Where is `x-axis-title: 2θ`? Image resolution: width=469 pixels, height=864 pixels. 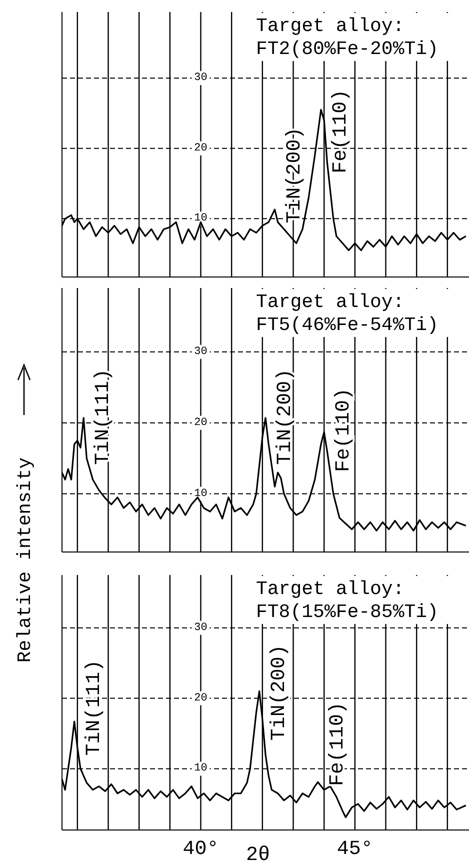 x-axis-title: 2θ is located at coordinates (258, 854).